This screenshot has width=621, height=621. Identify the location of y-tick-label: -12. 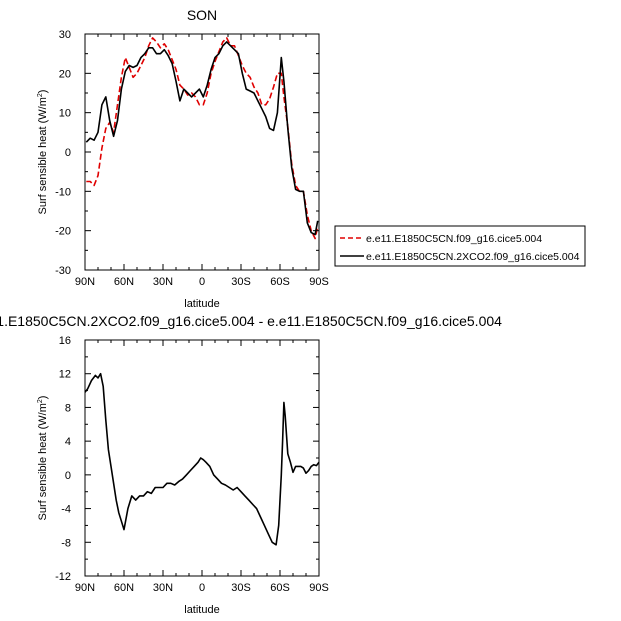
(63, 577).